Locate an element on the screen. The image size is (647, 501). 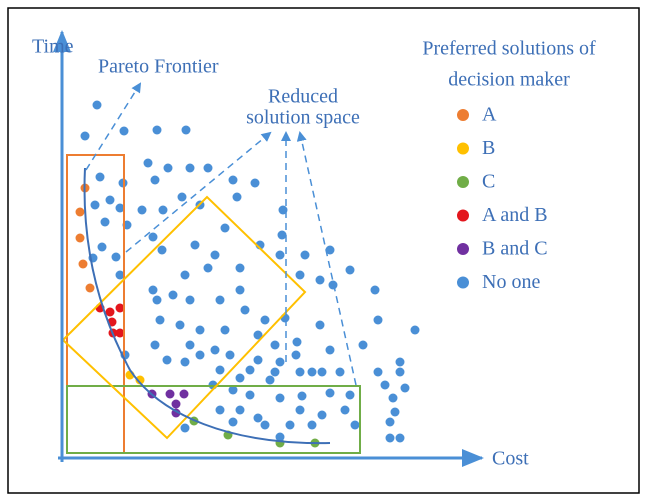
reduced-label: Reduced is located at coordinates (303, 97).